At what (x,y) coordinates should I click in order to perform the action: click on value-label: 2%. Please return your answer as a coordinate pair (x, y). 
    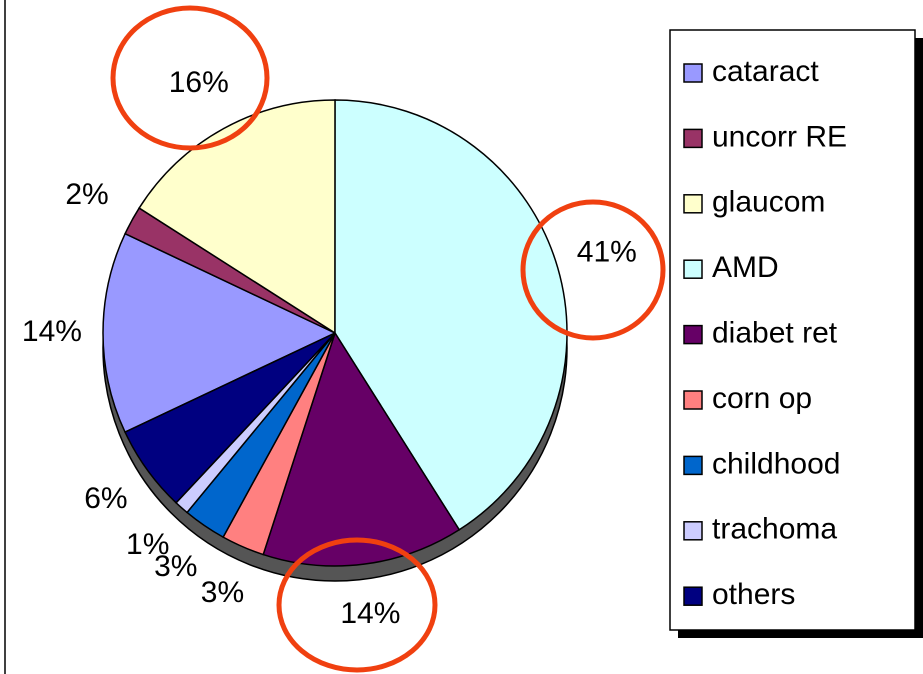
    Looking at the image, I should click on (86, 194).